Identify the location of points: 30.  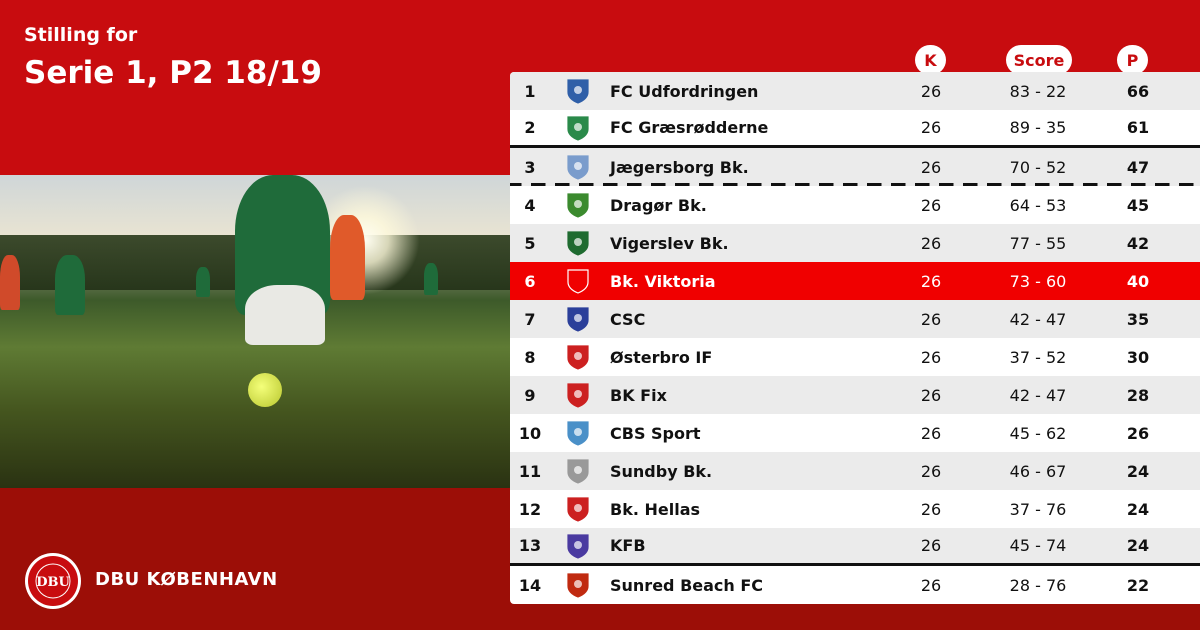
(1138, 357).